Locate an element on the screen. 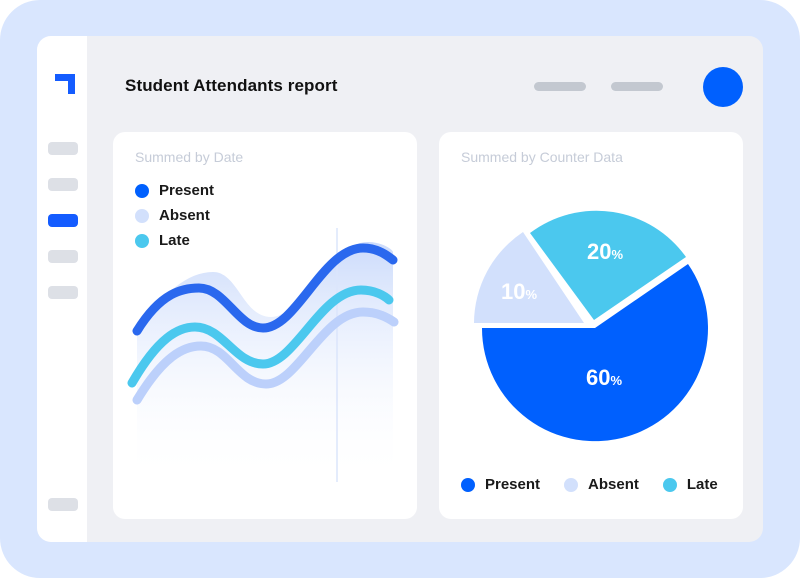 The image size is (800, 578). pie-chart-legend: Present Absent Late is located at coordinates (589, 484).